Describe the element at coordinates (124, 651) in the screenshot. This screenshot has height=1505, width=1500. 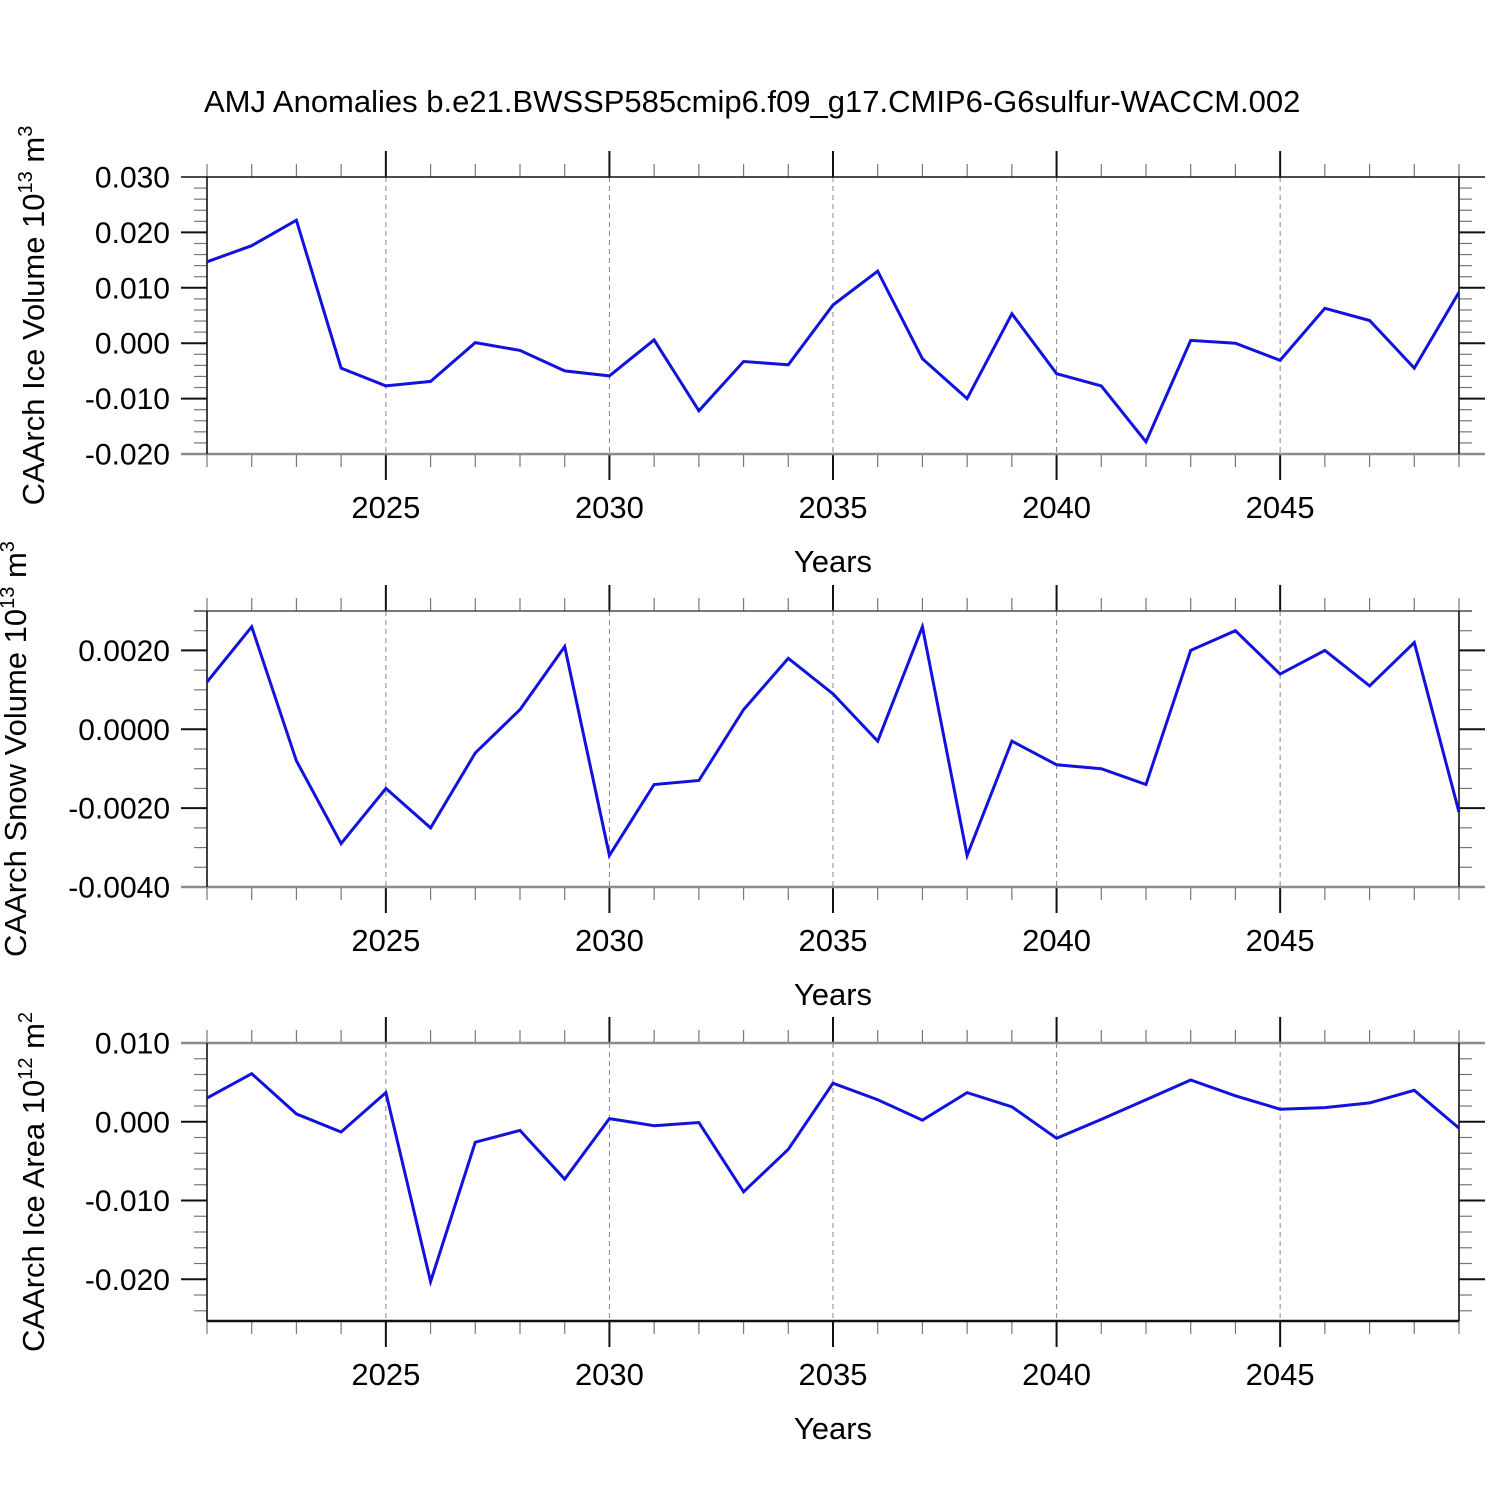
I see `y-tick-label: 0.0020` at that location.